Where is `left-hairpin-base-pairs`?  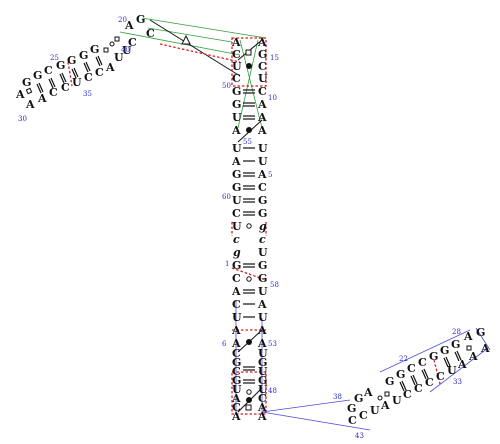 left-hairpin-base-pairs is located at coordinates (72, 65).